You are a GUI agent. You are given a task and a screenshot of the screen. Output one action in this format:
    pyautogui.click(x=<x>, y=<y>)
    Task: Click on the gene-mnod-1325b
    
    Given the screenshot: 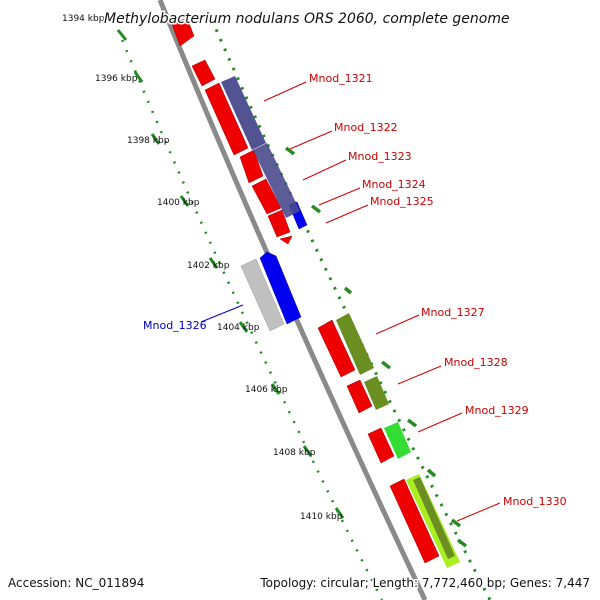 What is the action you would take?
    pyautogui.click(x=286, y=240)
    